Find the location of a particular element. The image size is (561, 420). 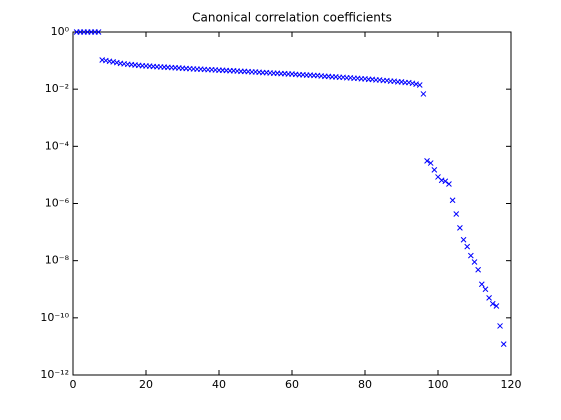

x-tick-label: 40 is located at coordinates (219, 384).